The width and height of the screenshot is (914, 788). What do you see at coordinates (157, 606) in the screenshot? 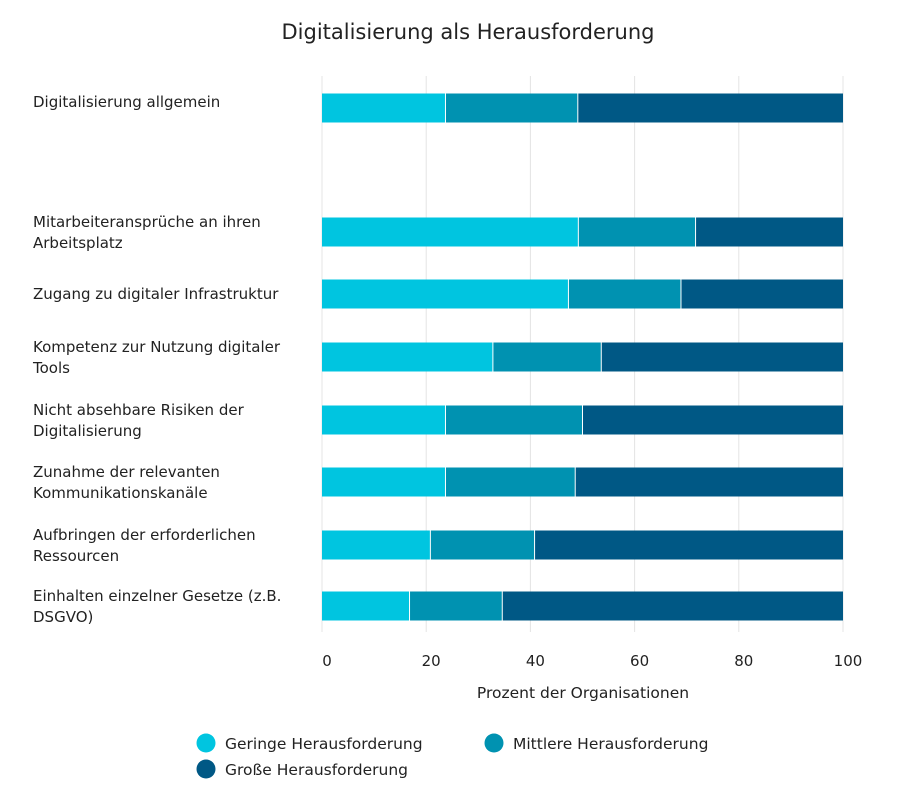
I see `category-label: Einhalten einzelner Gesetze (z.B. DSGVO)` at bounding box center [157, 606].